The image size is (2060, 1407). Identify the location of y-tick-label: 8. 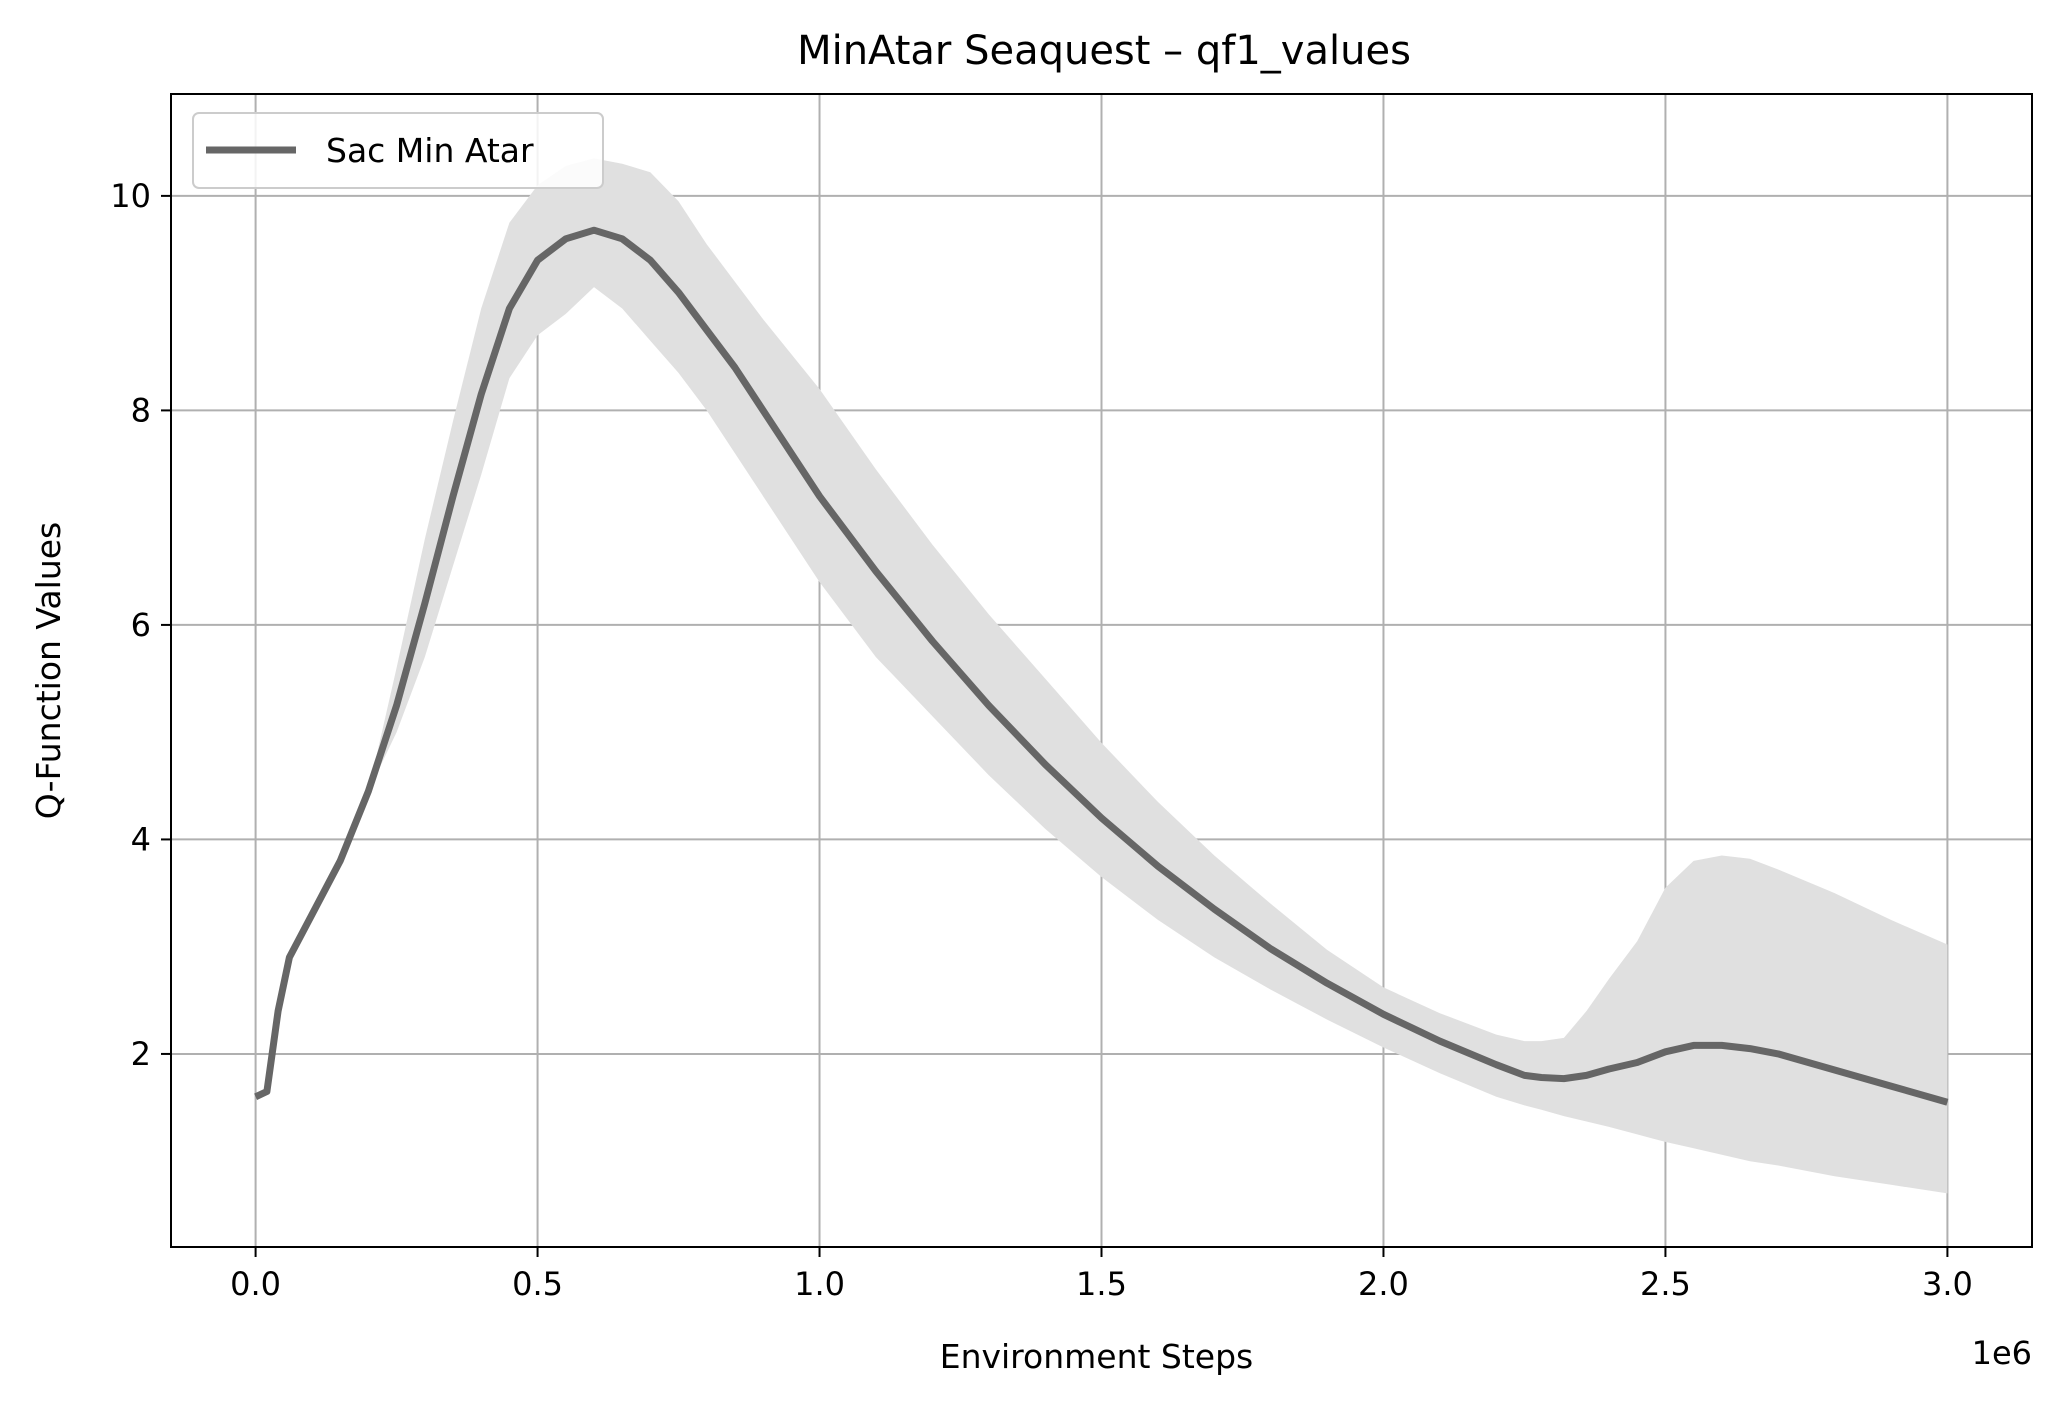
(141, 410).